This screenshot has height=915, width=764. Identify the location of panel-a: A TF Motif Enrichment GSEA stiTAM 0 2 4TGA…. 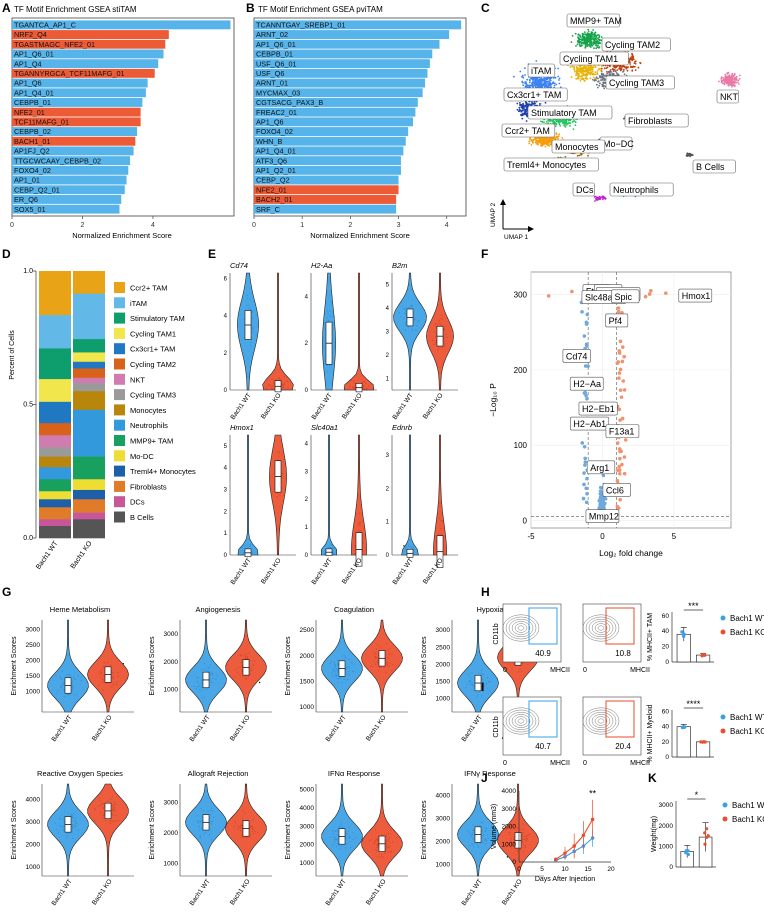
(118, 120).